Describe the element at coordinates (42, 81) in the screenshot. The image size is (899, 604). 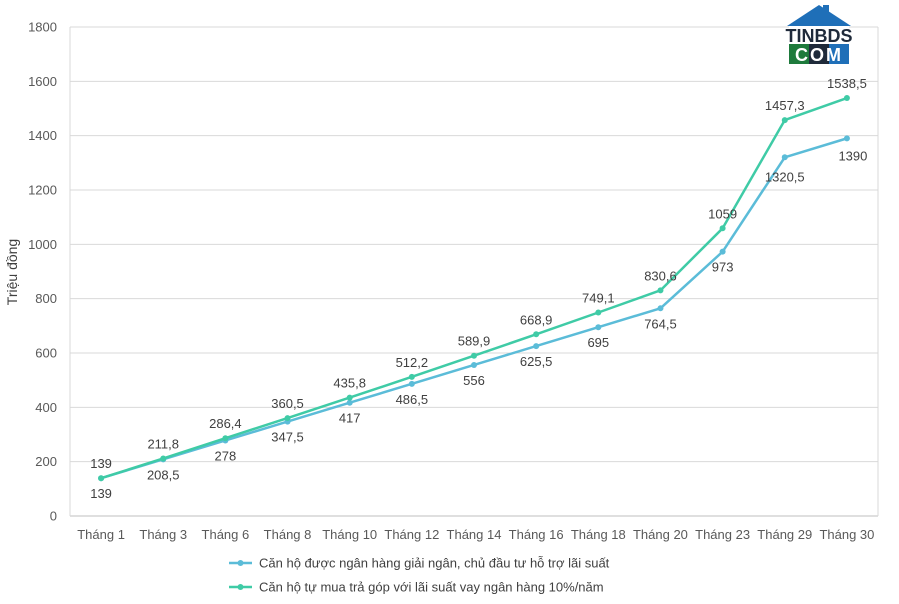
I see `y-tick-label: 1600` at that location.